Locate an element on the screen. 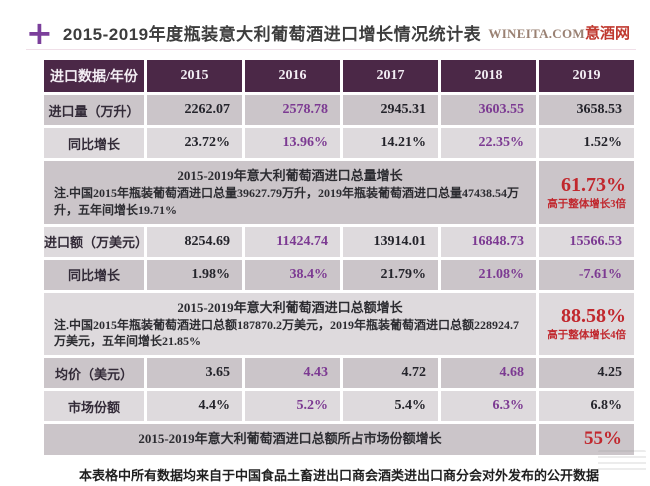 This screenshot has height=486, width=650. row-label-cell: 均价（美元） is located at coordinates (94, 373).